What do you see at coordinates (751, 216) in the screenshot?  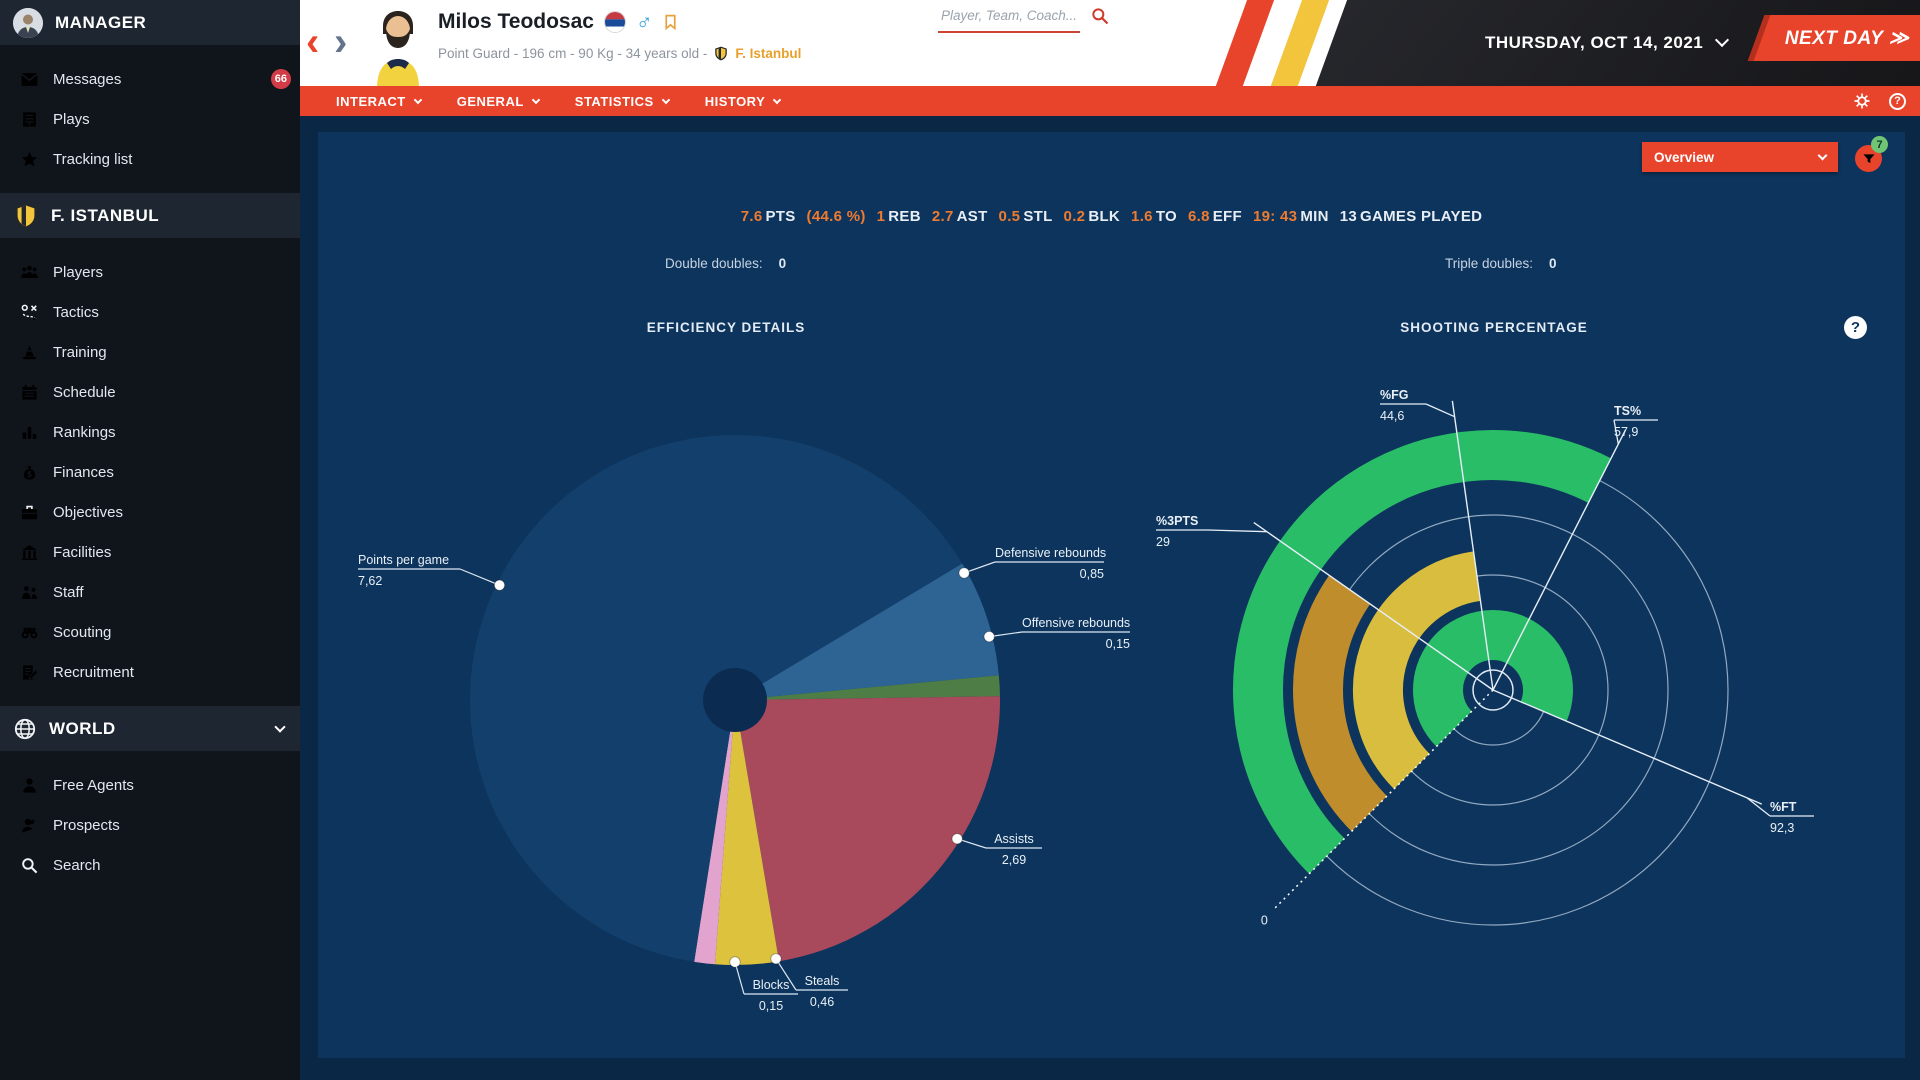 I see `stat-value: 7.6` at bounding box center [751, 216].